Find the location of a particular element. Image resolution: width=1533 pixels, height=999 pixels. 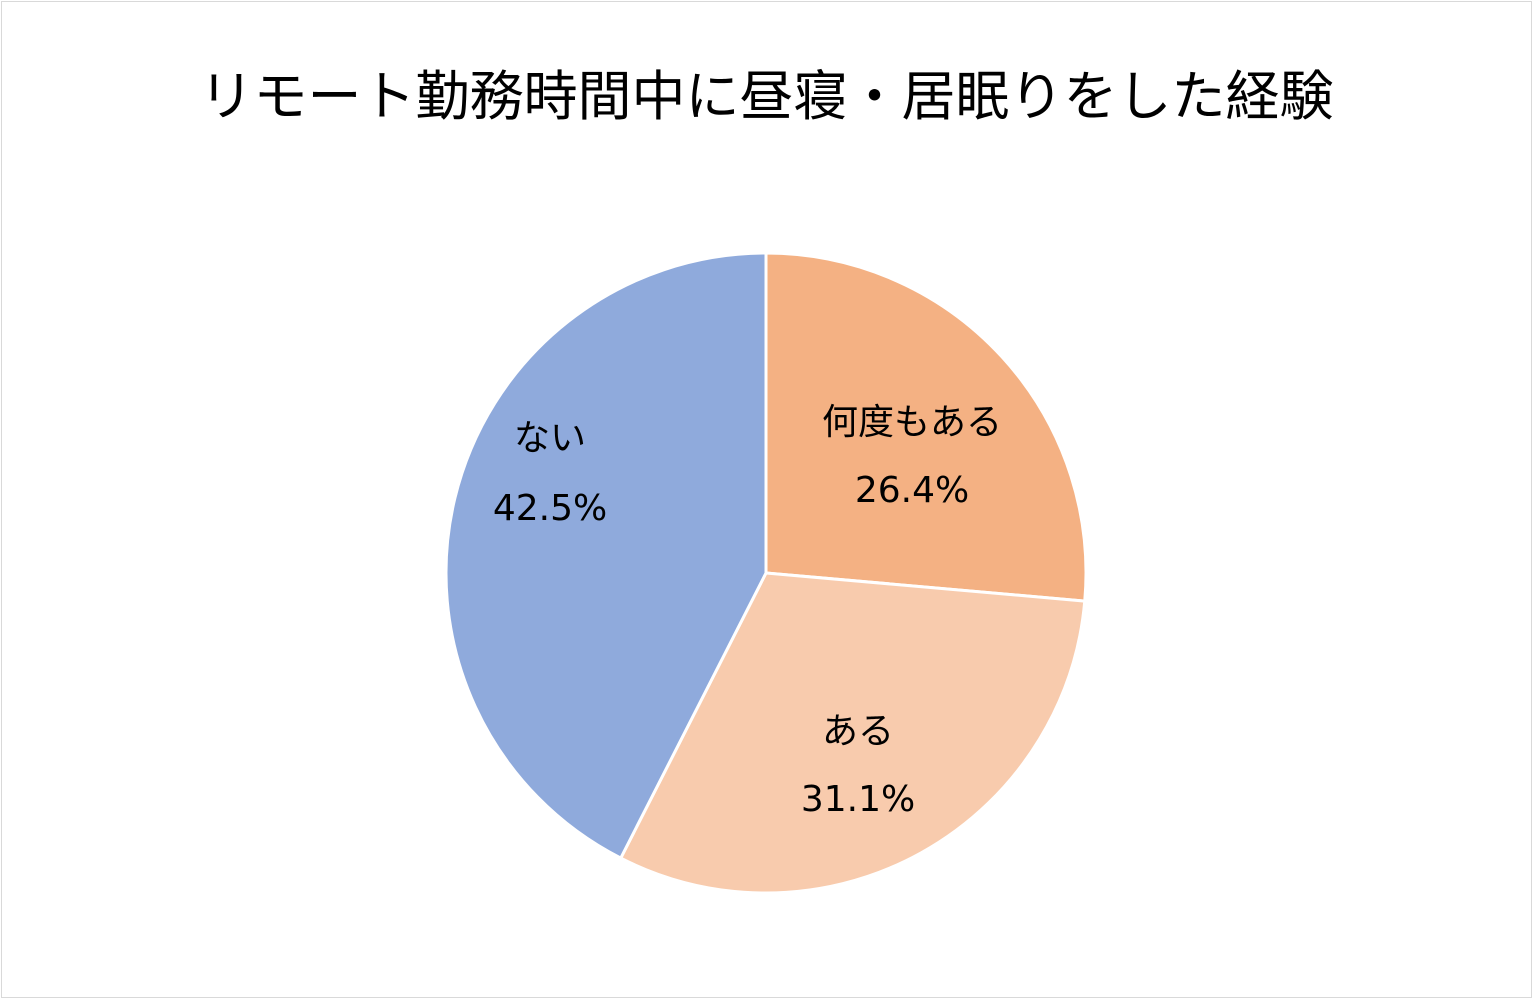

slice-category-label: ない is located at coordinates (550, 438).